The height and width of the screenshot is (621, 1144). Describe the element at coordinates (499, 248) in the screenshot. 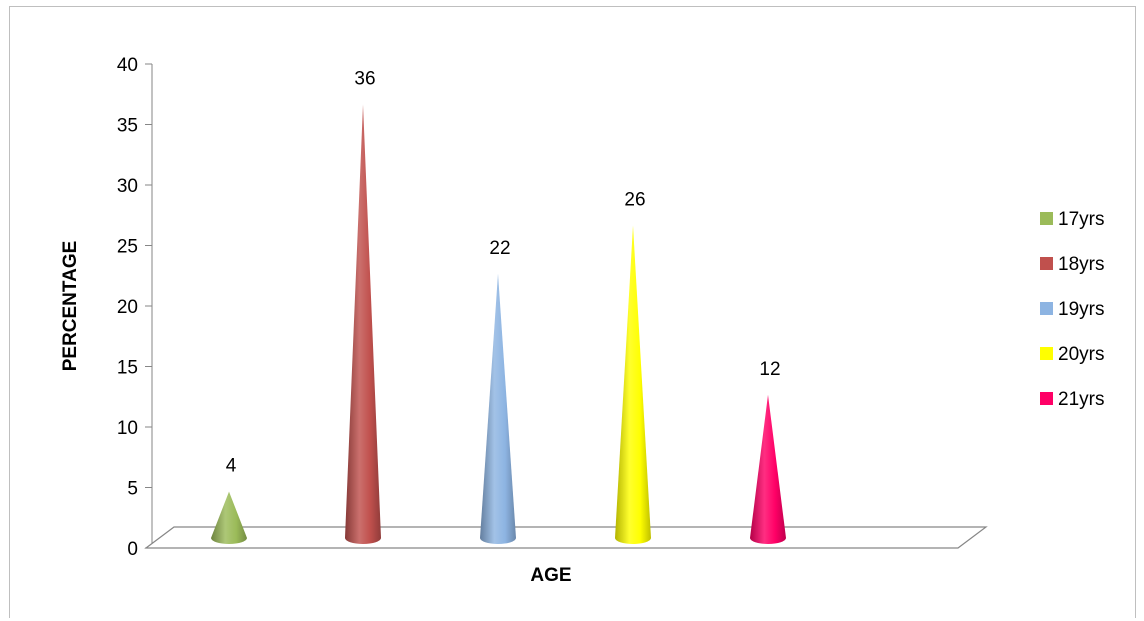

I see `data-label: 22` at that location.